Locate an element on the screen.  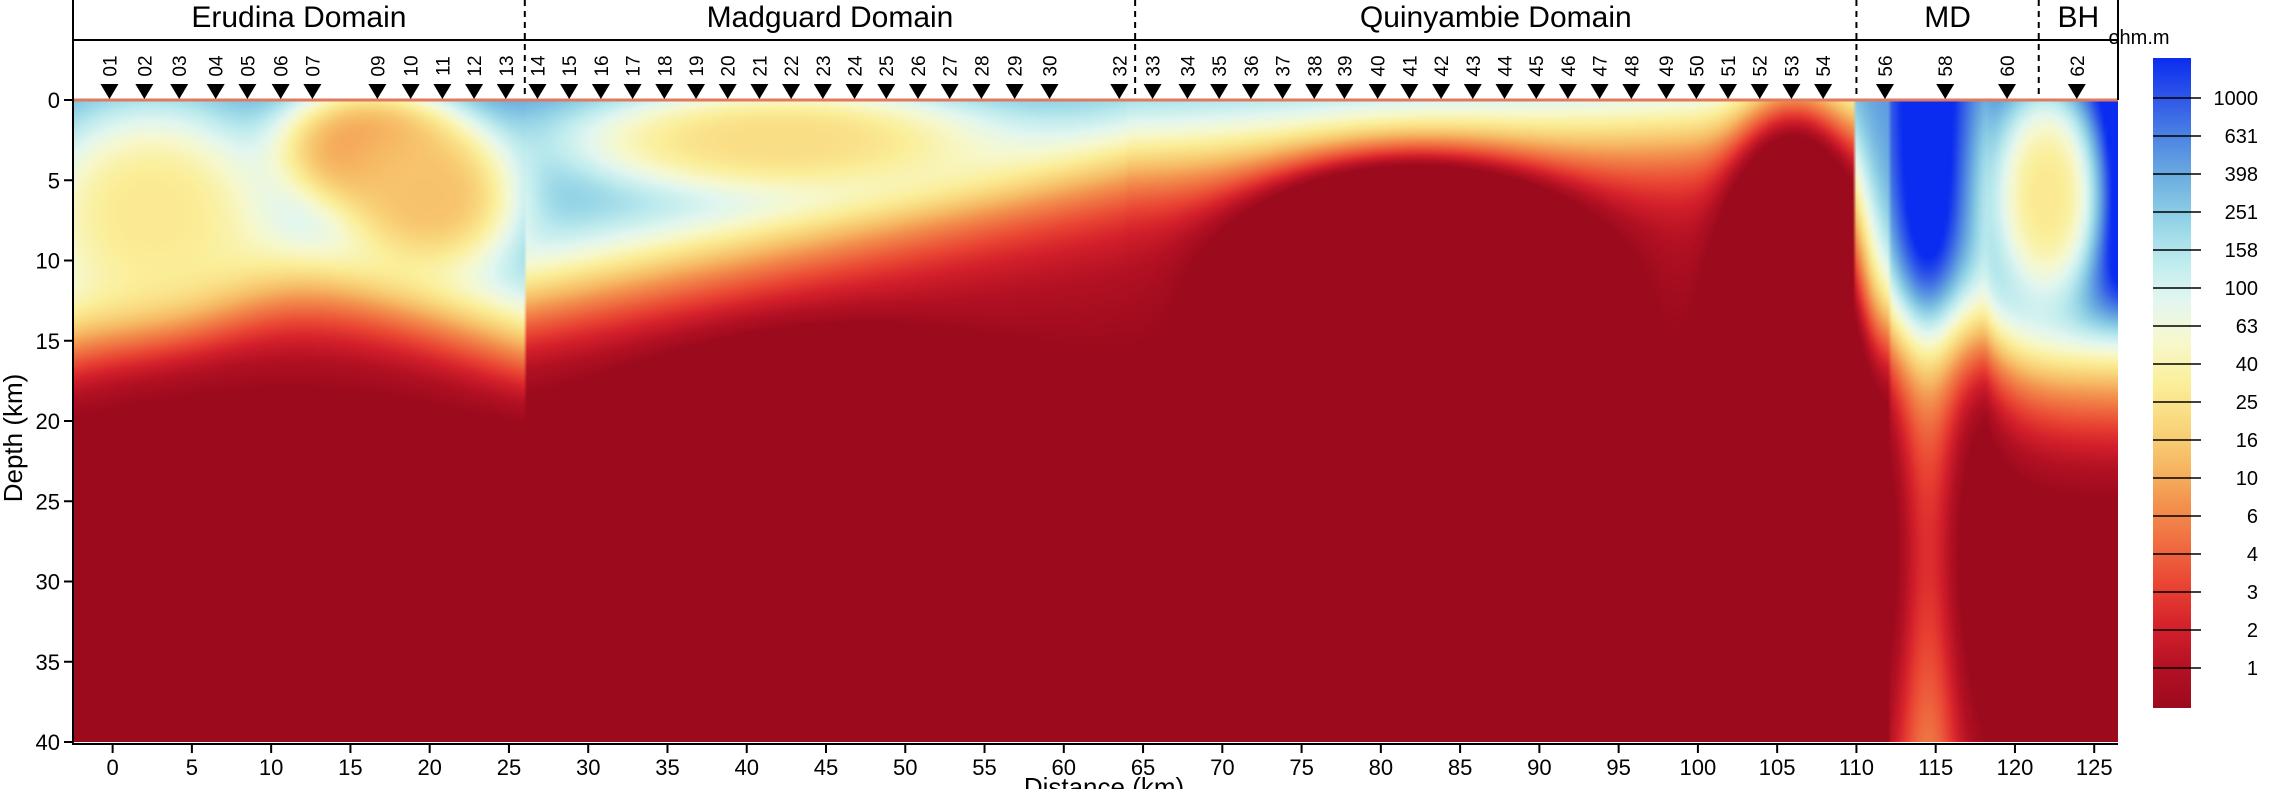
station-label: 54 is located at coordinates (1824, 66).